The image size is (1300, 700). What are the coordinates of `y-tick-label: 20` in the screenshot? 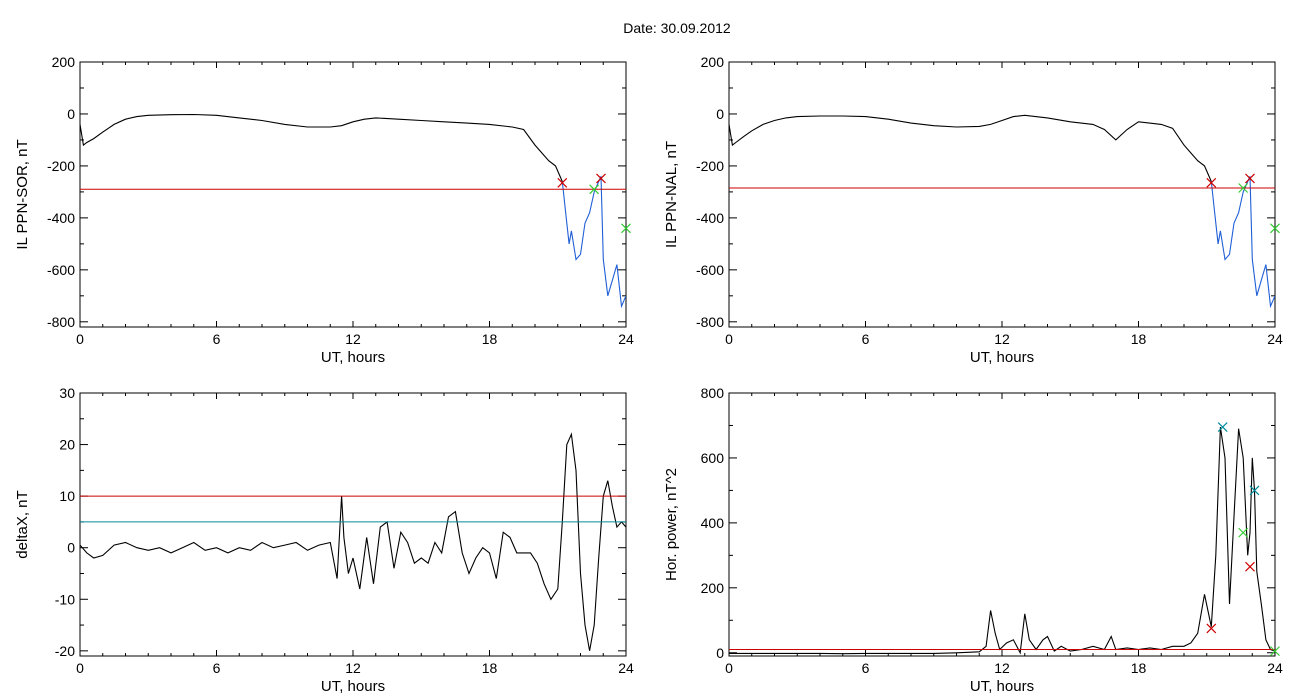 It's located at (67, 445).